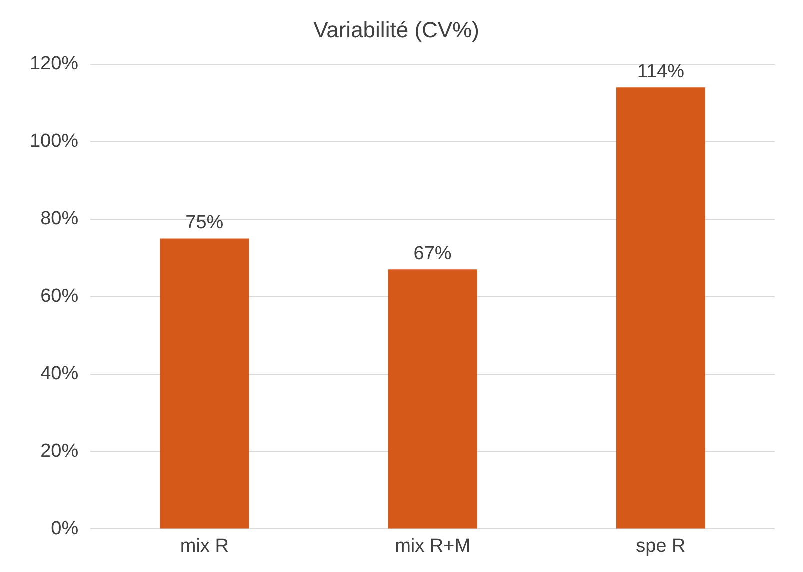  Describe the element at coordinates (59, 297) in the screenshot. I see `y-tick-label: 60%` at that location.